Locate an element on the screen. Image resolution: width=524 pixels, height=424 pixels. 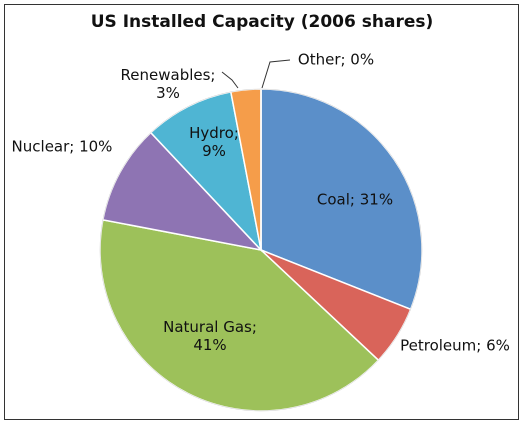
data-label: Renewables; 3% is located at coordinates (168, 84).